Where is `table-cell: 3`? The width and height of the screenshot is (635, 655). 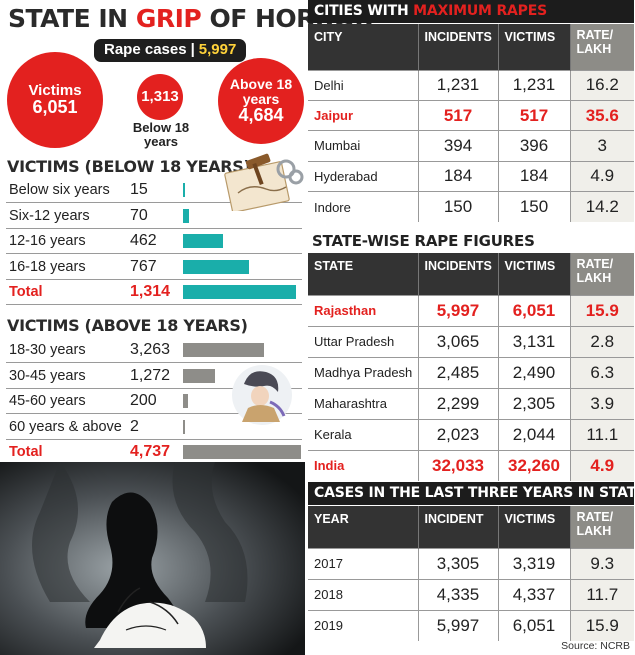 table-cell: 3 is located at coordinates (601, 146).